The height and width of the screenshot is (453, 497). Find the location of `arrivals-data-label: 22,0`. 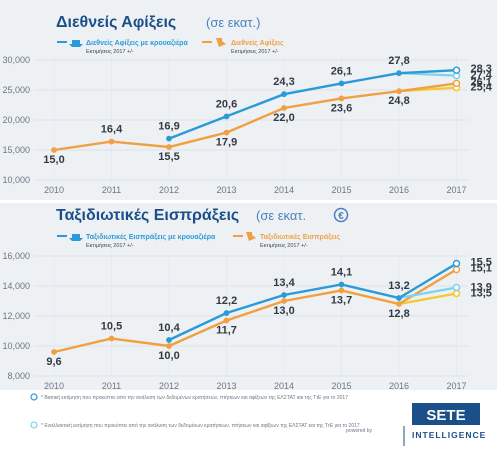

arrivals-data-label: 22,0 is located at coordinates (283, 118).